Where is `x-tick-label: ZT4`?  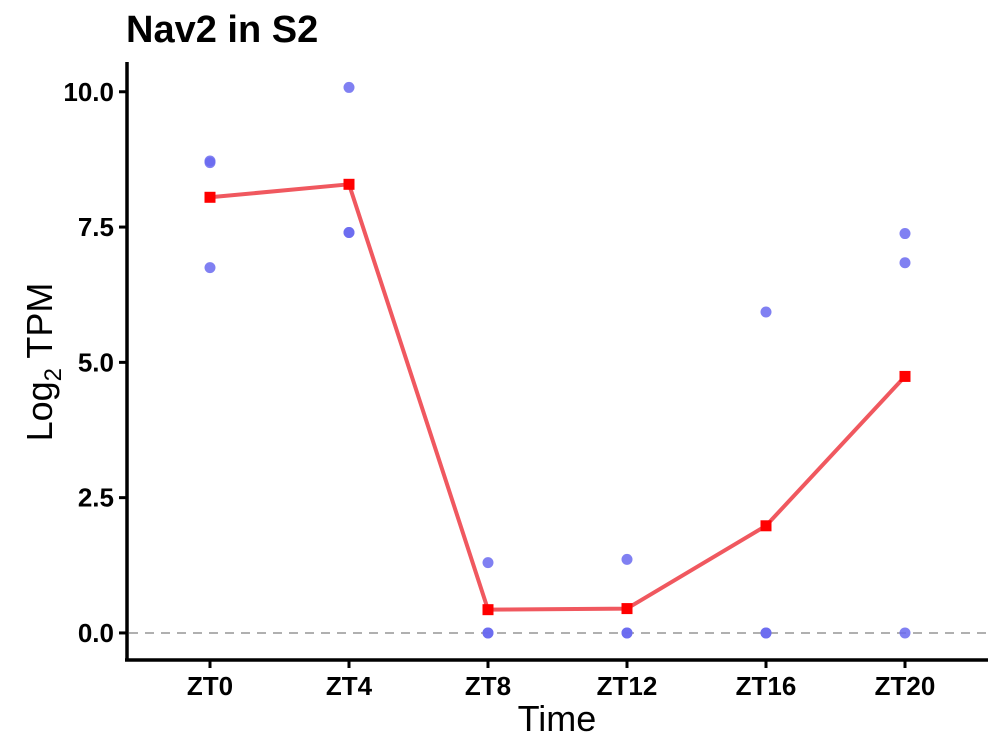 x-tick-label: ZT4 is located at coordinates (349, 686).